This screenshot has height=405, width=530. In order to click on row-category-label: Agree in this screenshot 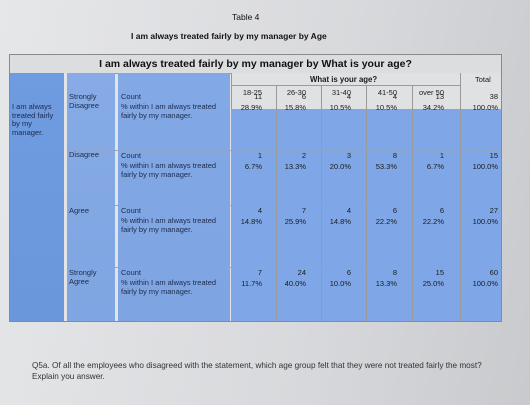, I will do `click(79, 210)`.